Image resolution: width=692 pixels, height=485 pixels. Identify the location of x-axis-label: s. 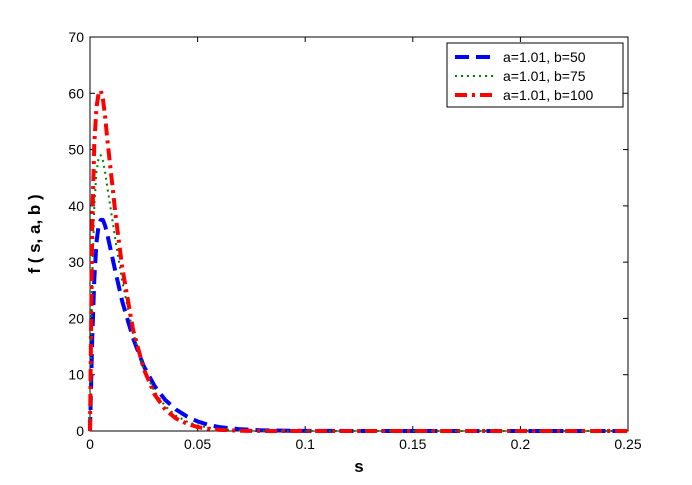
(358, 466).